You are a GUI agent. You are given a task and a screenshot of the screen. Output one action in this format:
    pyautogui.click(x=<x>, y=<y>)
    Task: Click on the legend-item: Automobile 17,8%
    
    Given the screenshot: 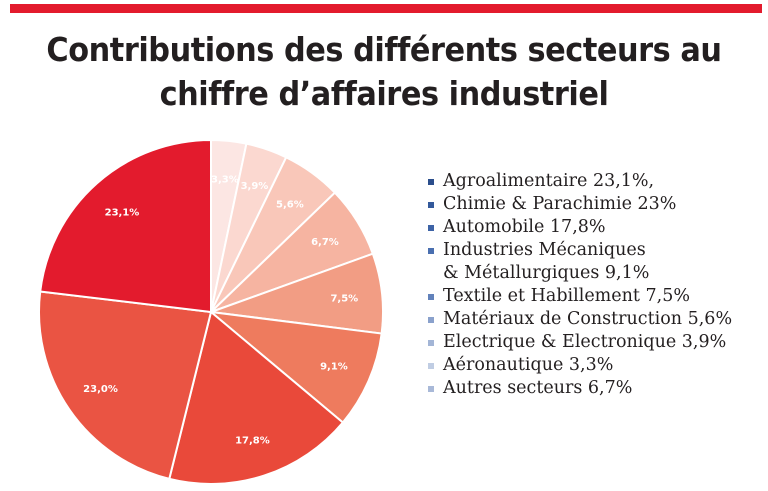 What is the action you would take?
    pyautogui.click(x=580, y=227)
    